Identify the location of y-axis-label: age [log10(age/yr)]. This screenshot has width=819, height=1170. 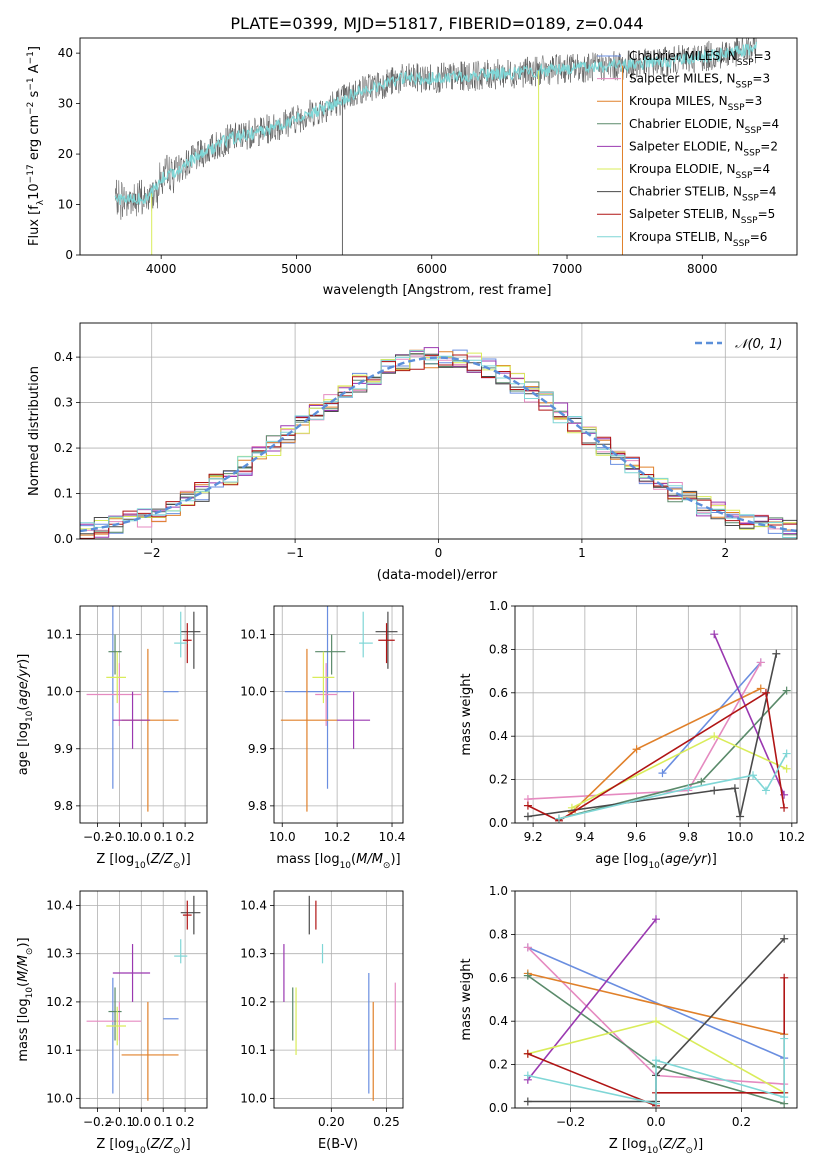
(25, 715).